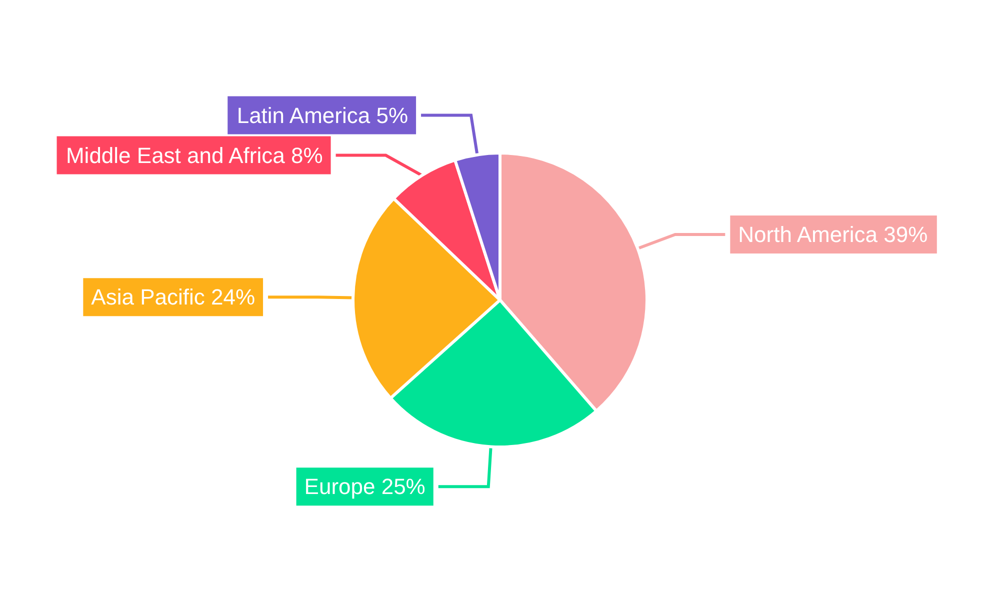 The image size is (1000, 600). I want to click on slice-label: Middle East and Africa 8%, so click(194, 155).